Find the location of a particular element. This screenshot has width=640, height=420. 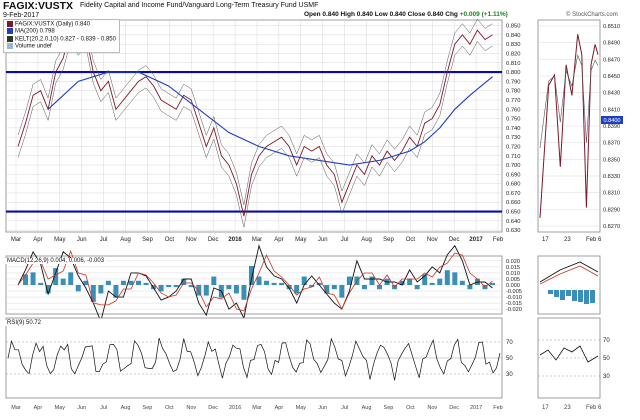

price-axis-tick: 0.800 is located at coordinates (513, 73).